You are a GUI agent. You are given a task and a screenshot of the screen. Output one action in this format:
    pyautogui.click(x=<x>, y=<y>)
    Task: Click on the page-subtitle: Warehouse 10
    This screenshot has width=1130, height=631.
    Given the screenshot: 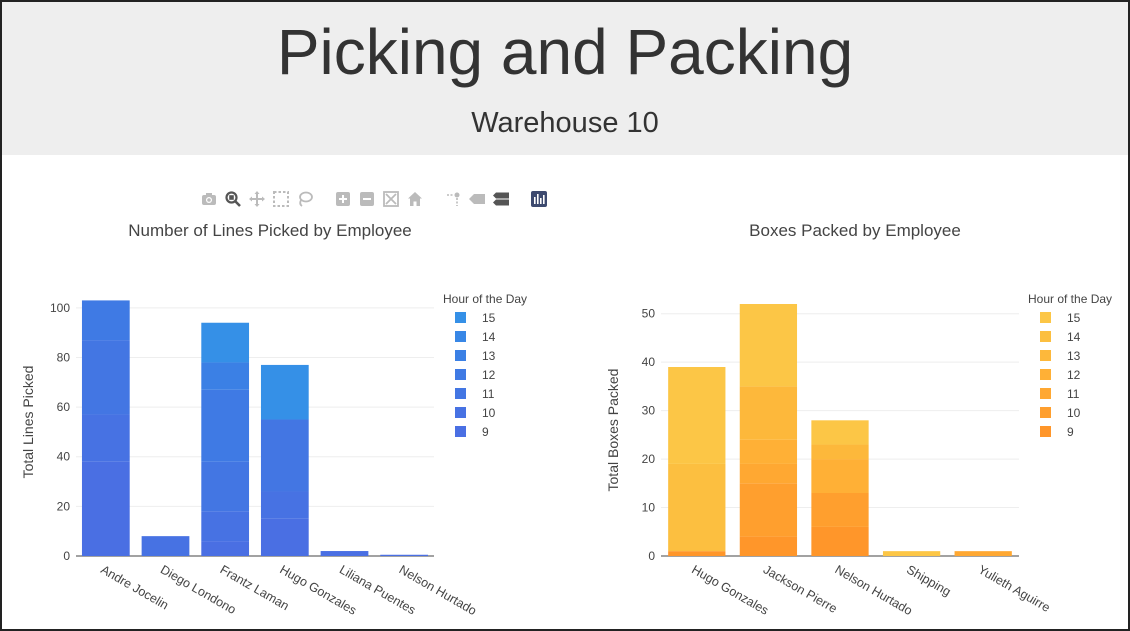 What is the action you would take?
    pyautogui.click(x=565, y=123)
    